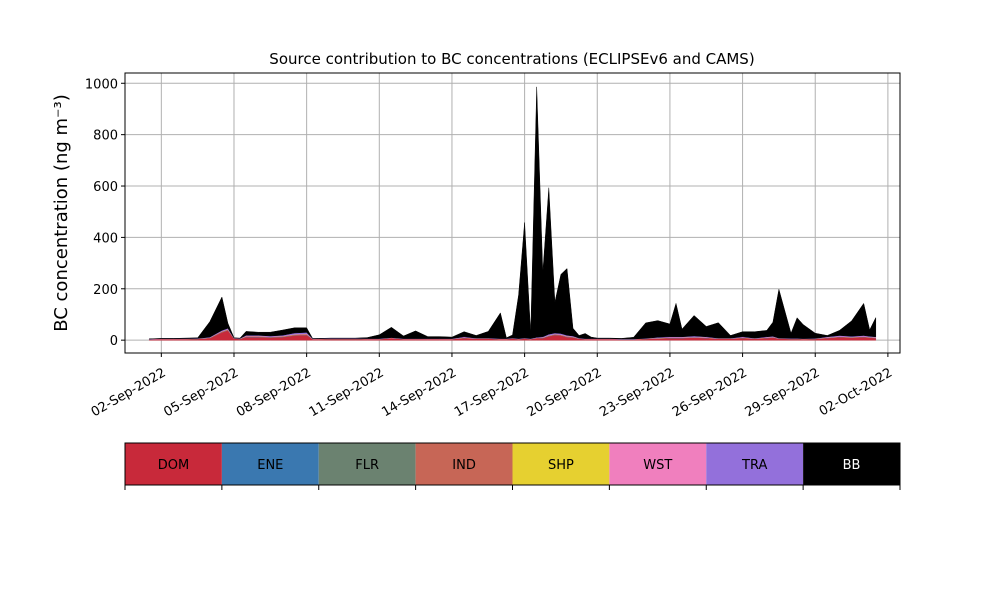 Image resolution: width=1000 pixels, height=600 pixels. I want to click on legend-swatch-shp, so click(561, 464).